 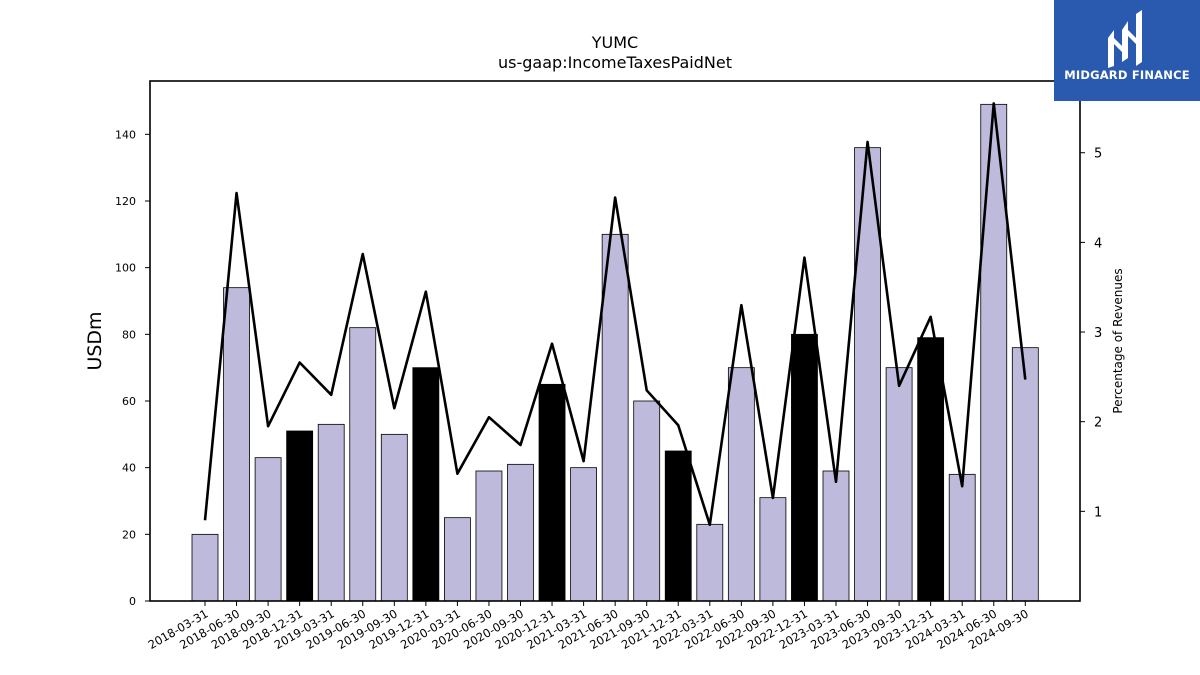 What do you see at coordinates (615, 62) in the screenshot?
I see `chart-subtitle: us-gaap:IncomeTaxesPaidNet` at bounding box center [615, 62].